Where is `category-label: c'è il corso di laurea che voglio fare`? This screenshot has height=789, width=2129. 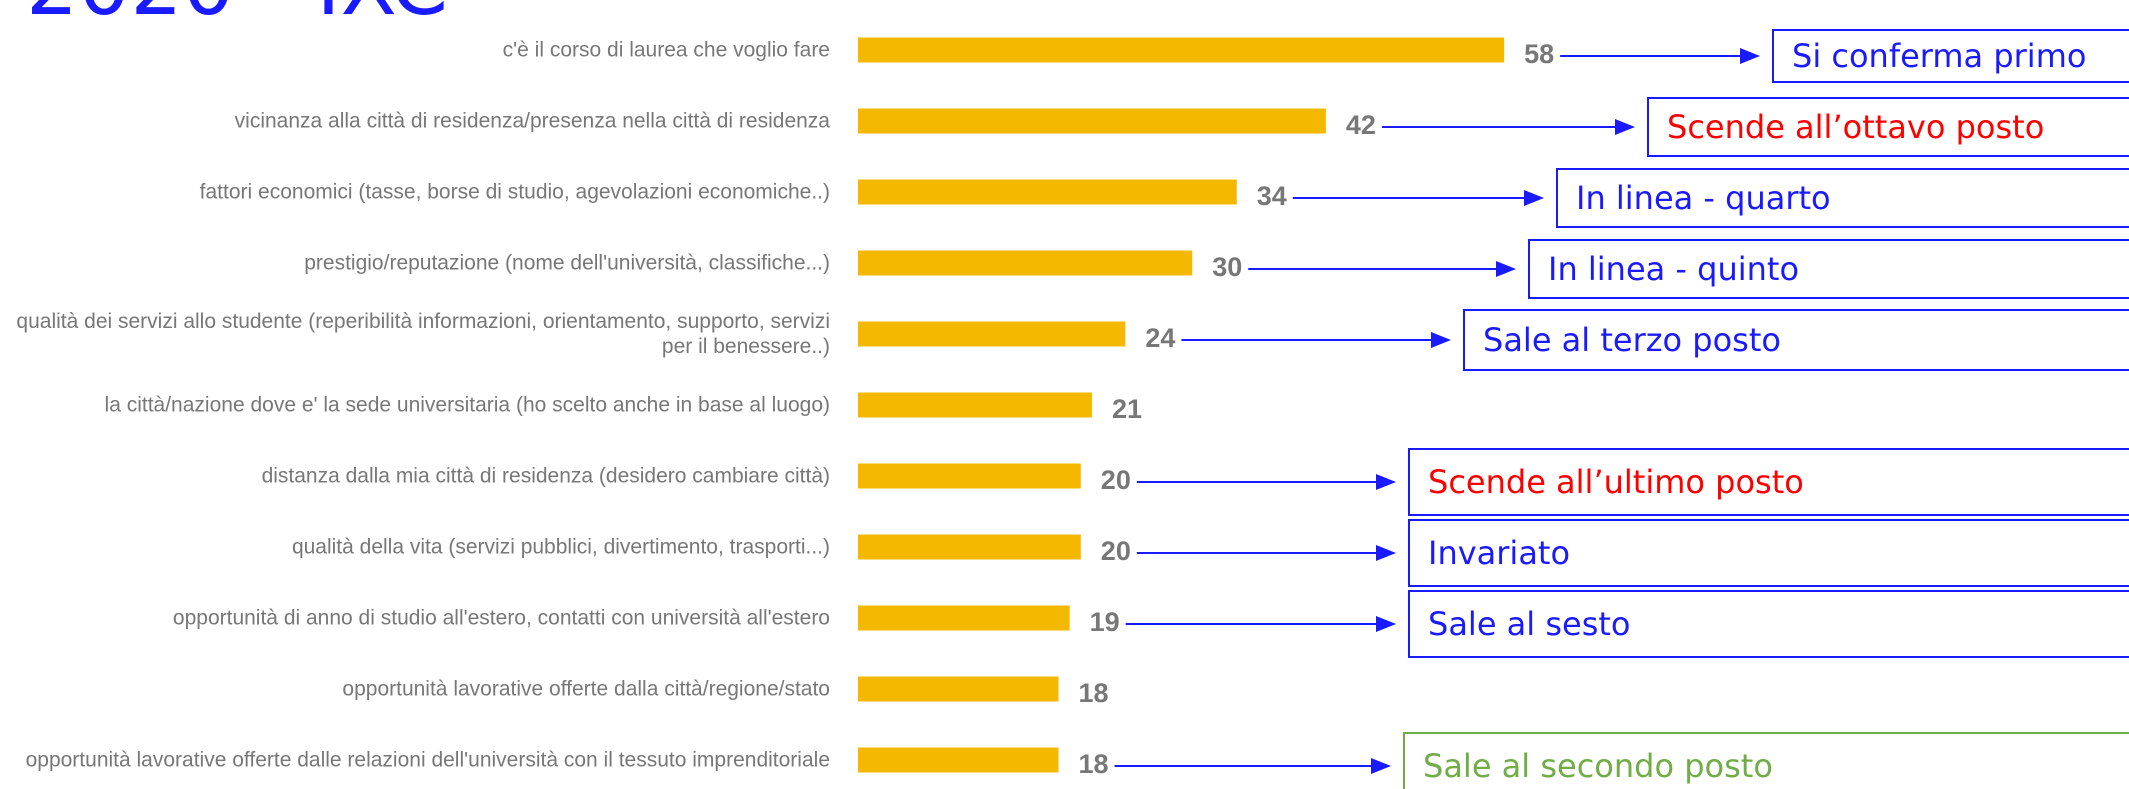 category-label: c'è il corso di laurea che voglio fare is located at coordinates (666, 50).